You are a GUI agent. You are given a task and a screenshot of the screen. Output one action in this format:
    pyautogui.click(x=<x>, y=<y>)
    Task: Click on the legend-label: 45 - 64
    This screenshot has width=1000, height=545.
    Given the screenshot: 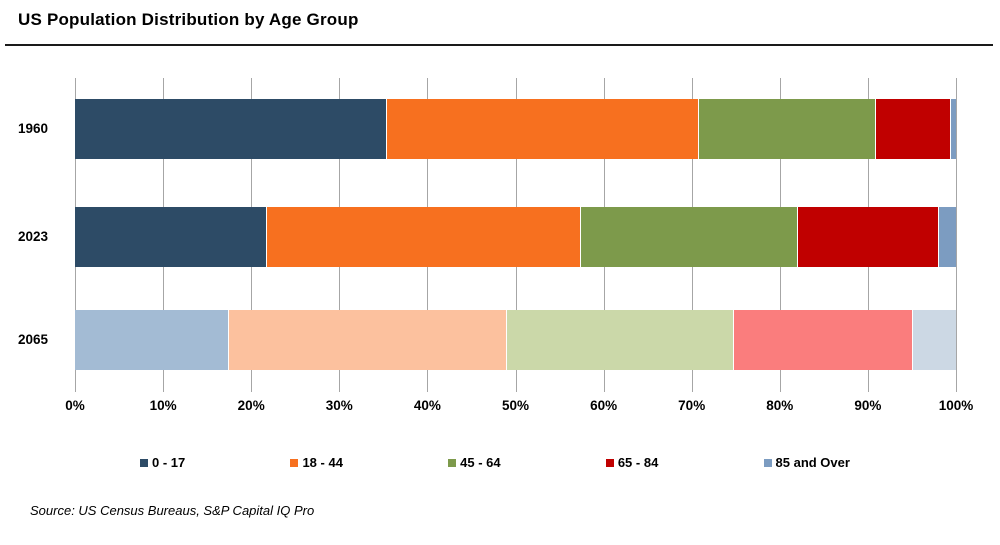 What is the action you would take?
    pyautogui.click(x=480, y=462)
    